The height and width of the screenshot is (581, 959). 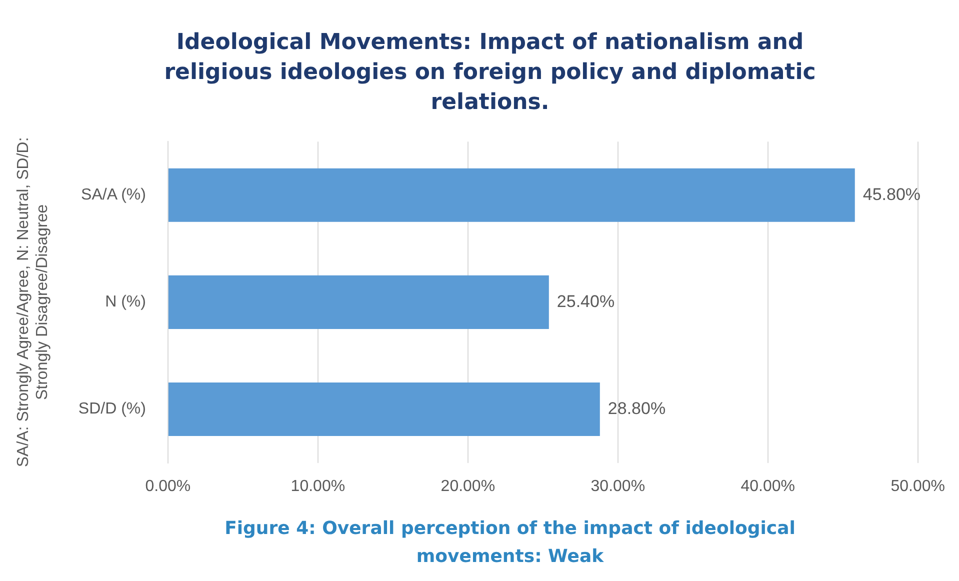 What do you see at coordinates (891, 194) in the screenshot?
I see `data-label: 45.80%` at bounding box center [891, 194].